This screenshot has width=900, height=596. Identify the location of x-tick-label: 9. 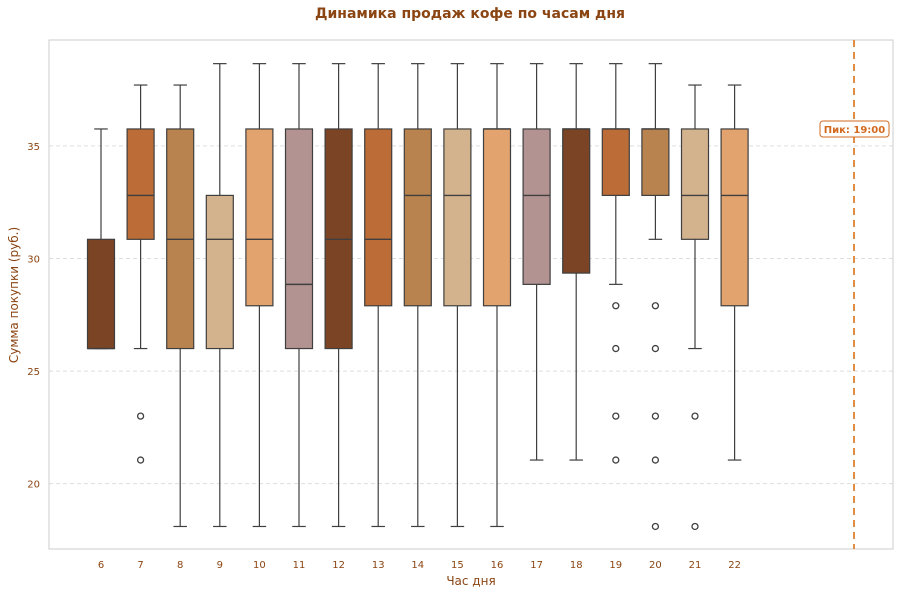
(220, 565).